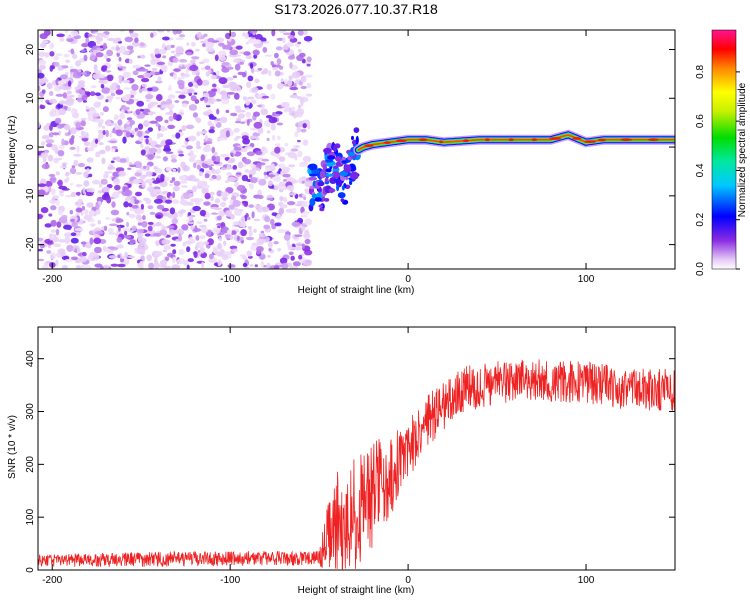  Describe the element at coordinates (30, 50) in the screenshot. I see `y-tick-label: 20` at that location.